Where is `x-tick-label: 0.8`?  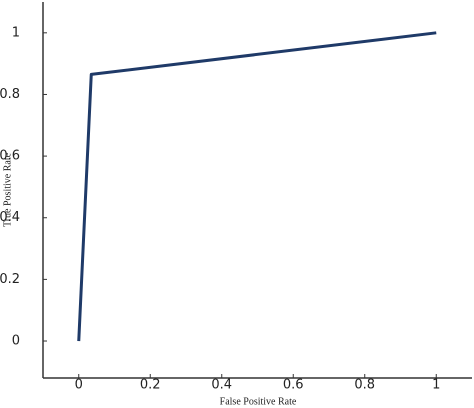 x-tick-label: 0.8 is located at coordinates (364, 385).